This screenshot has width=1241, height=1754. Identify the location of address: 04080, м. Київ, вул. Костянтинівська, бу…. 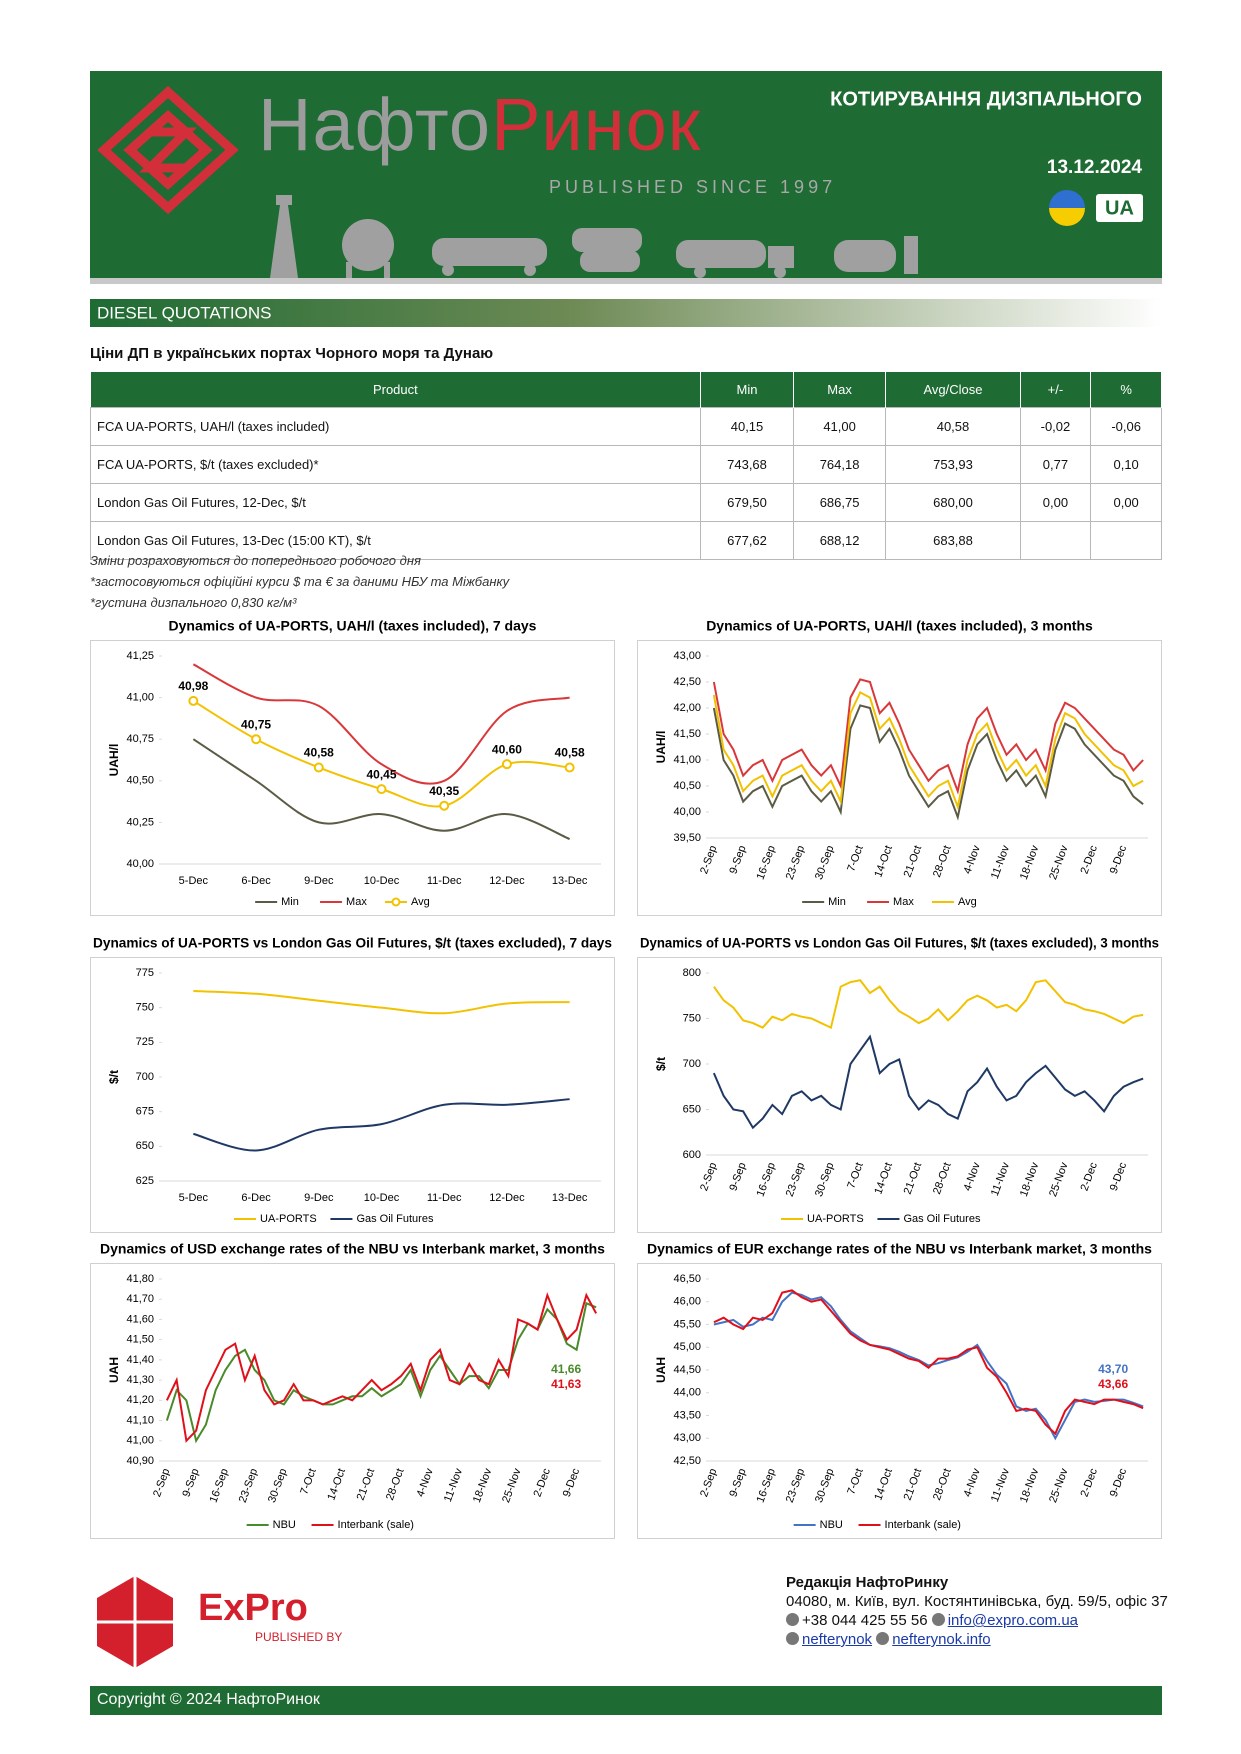
(977, 1601).